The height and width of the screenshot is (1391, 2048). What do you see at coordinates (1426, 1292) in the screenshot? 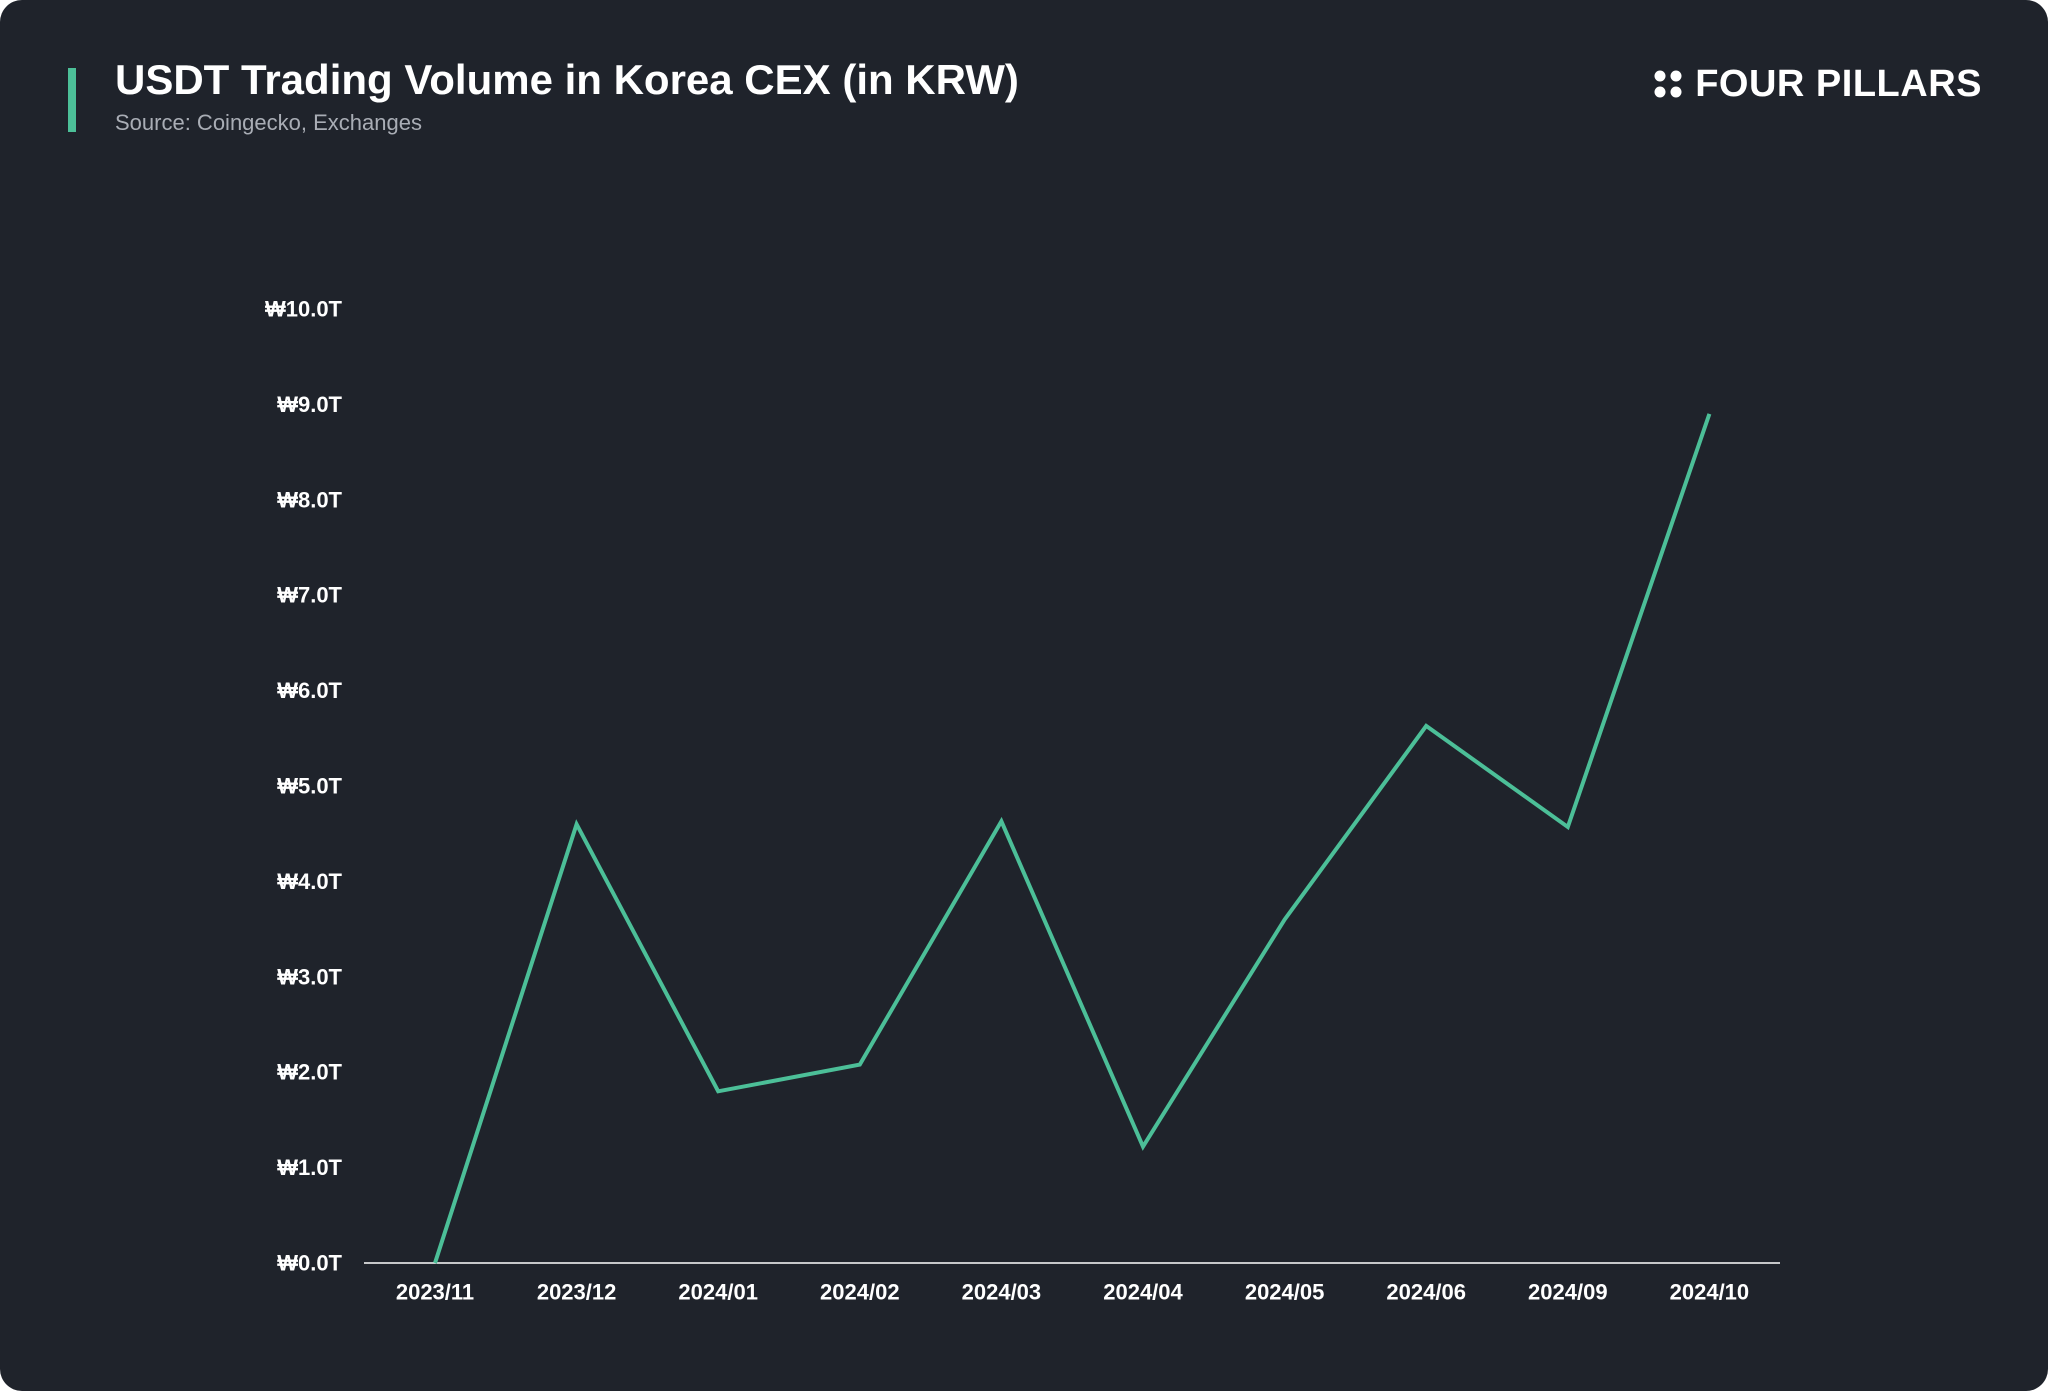
I see `x-tick-label: 2024/06` at bounding box center [1426, 1292].